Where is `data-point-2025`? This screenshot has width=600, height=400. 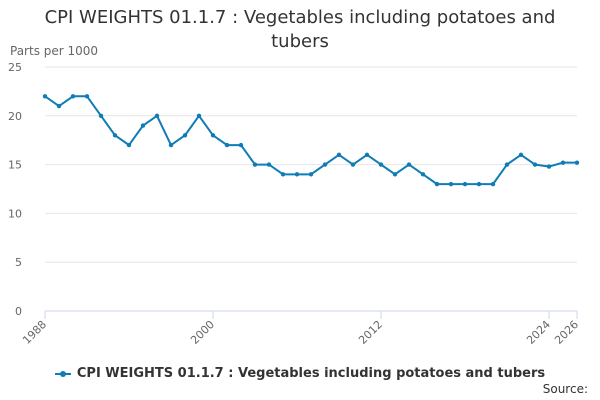
data-point-2025 is located at coordinates (563, 162).